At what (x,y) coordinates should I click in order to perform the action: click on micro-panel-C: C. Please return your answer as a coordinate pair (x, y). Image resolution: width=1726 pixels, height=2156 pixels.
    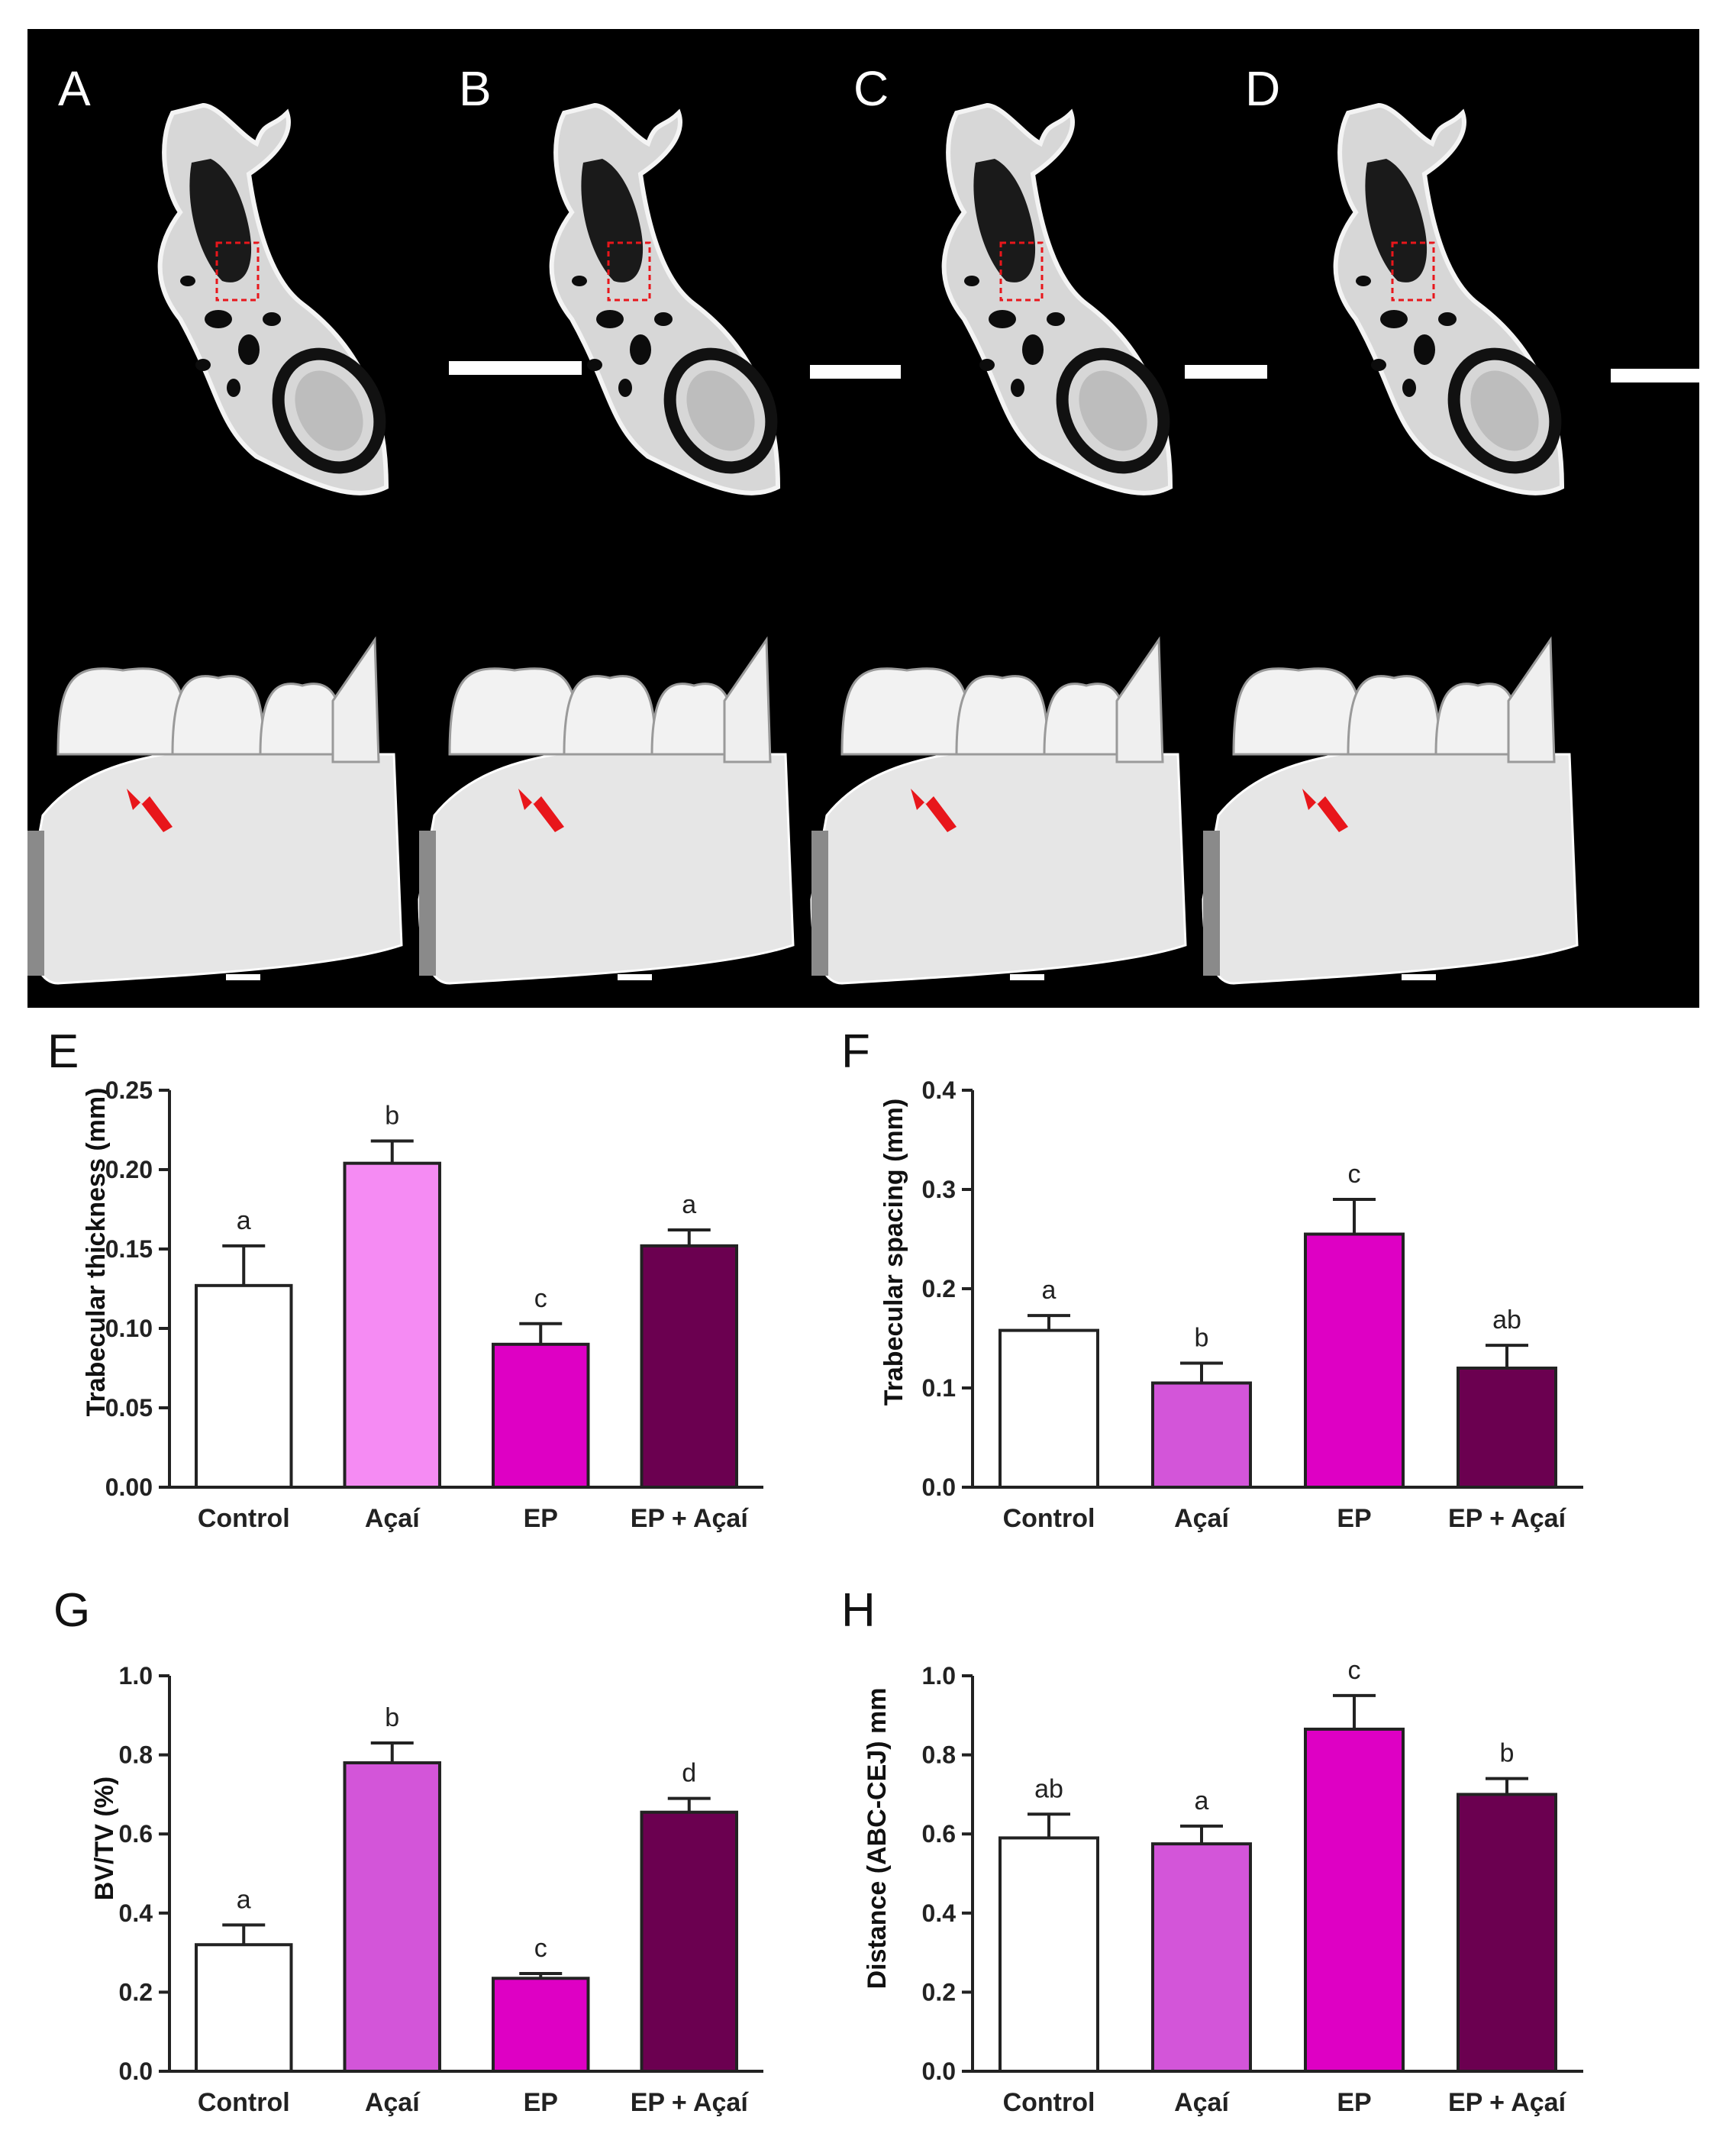
    Looking at the image, I should click on (1038, 523).